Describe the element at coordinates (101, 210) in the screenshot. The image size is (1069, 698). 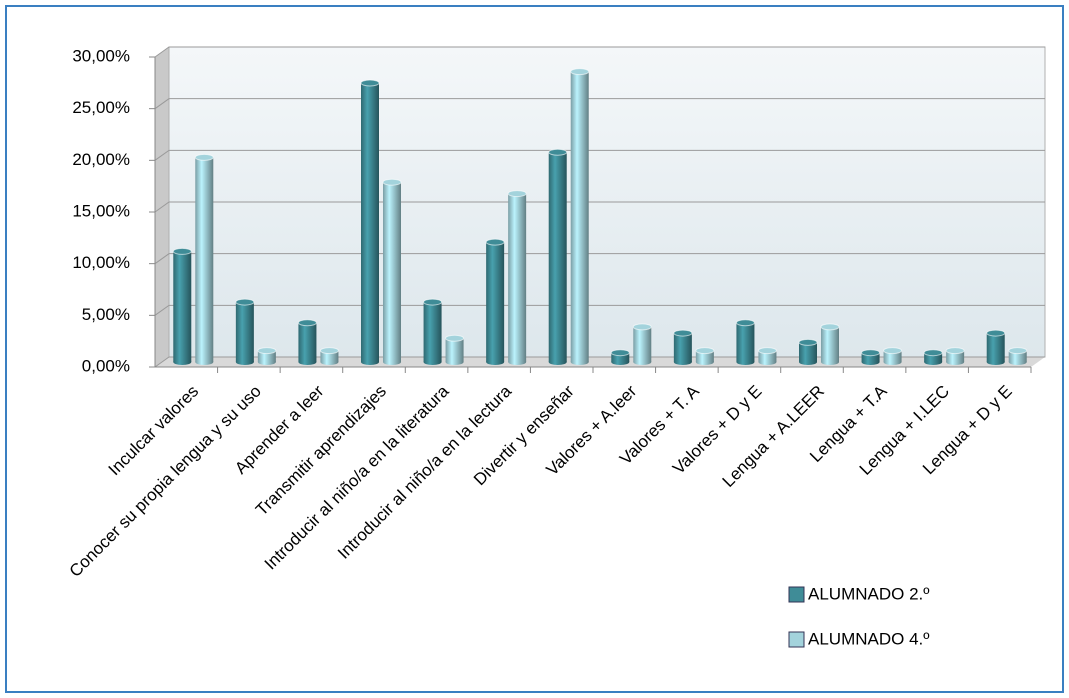
I see `y-tick-label: 15,00%` at that location.